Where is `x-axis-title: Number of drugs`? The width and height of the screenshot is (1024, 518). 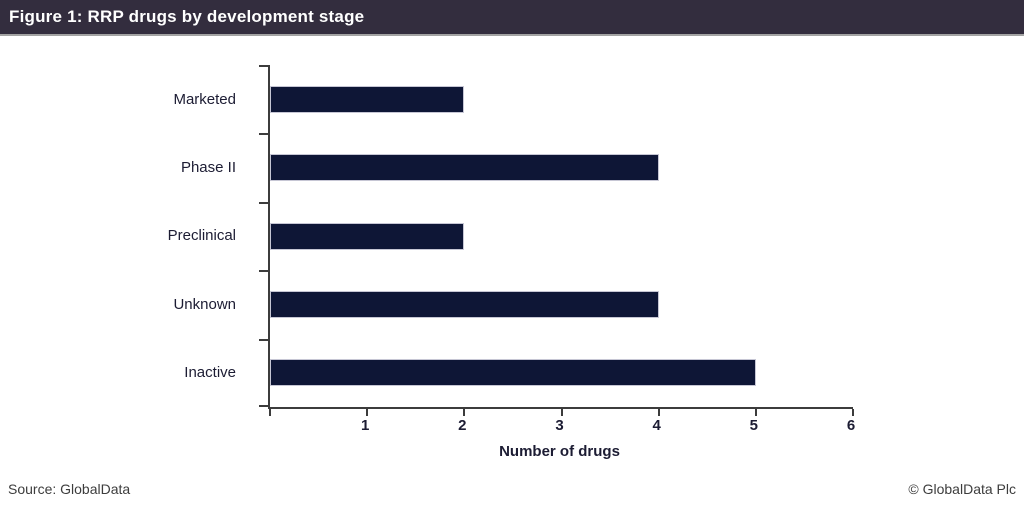
x-axis-title: Number of drugs is located at coordinates (559, 451).